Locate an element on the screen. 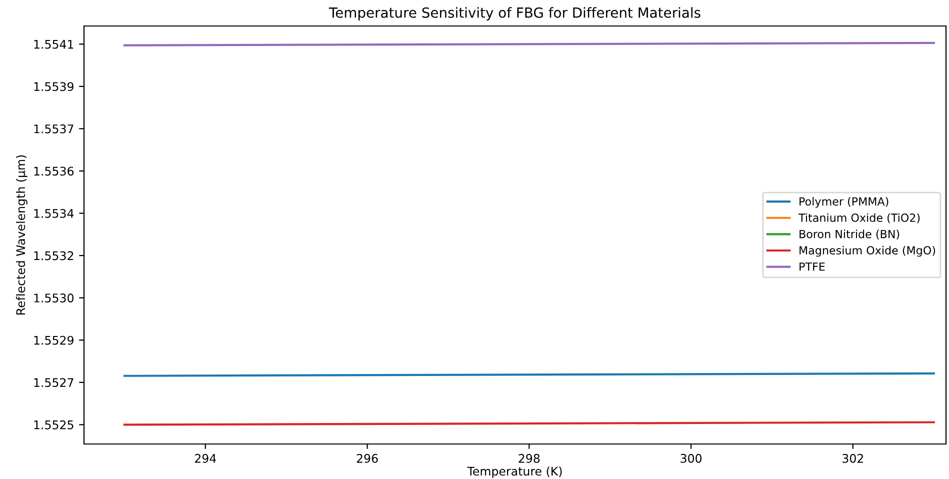  x-tick-label: 298 is located at coordinates (529, 458).